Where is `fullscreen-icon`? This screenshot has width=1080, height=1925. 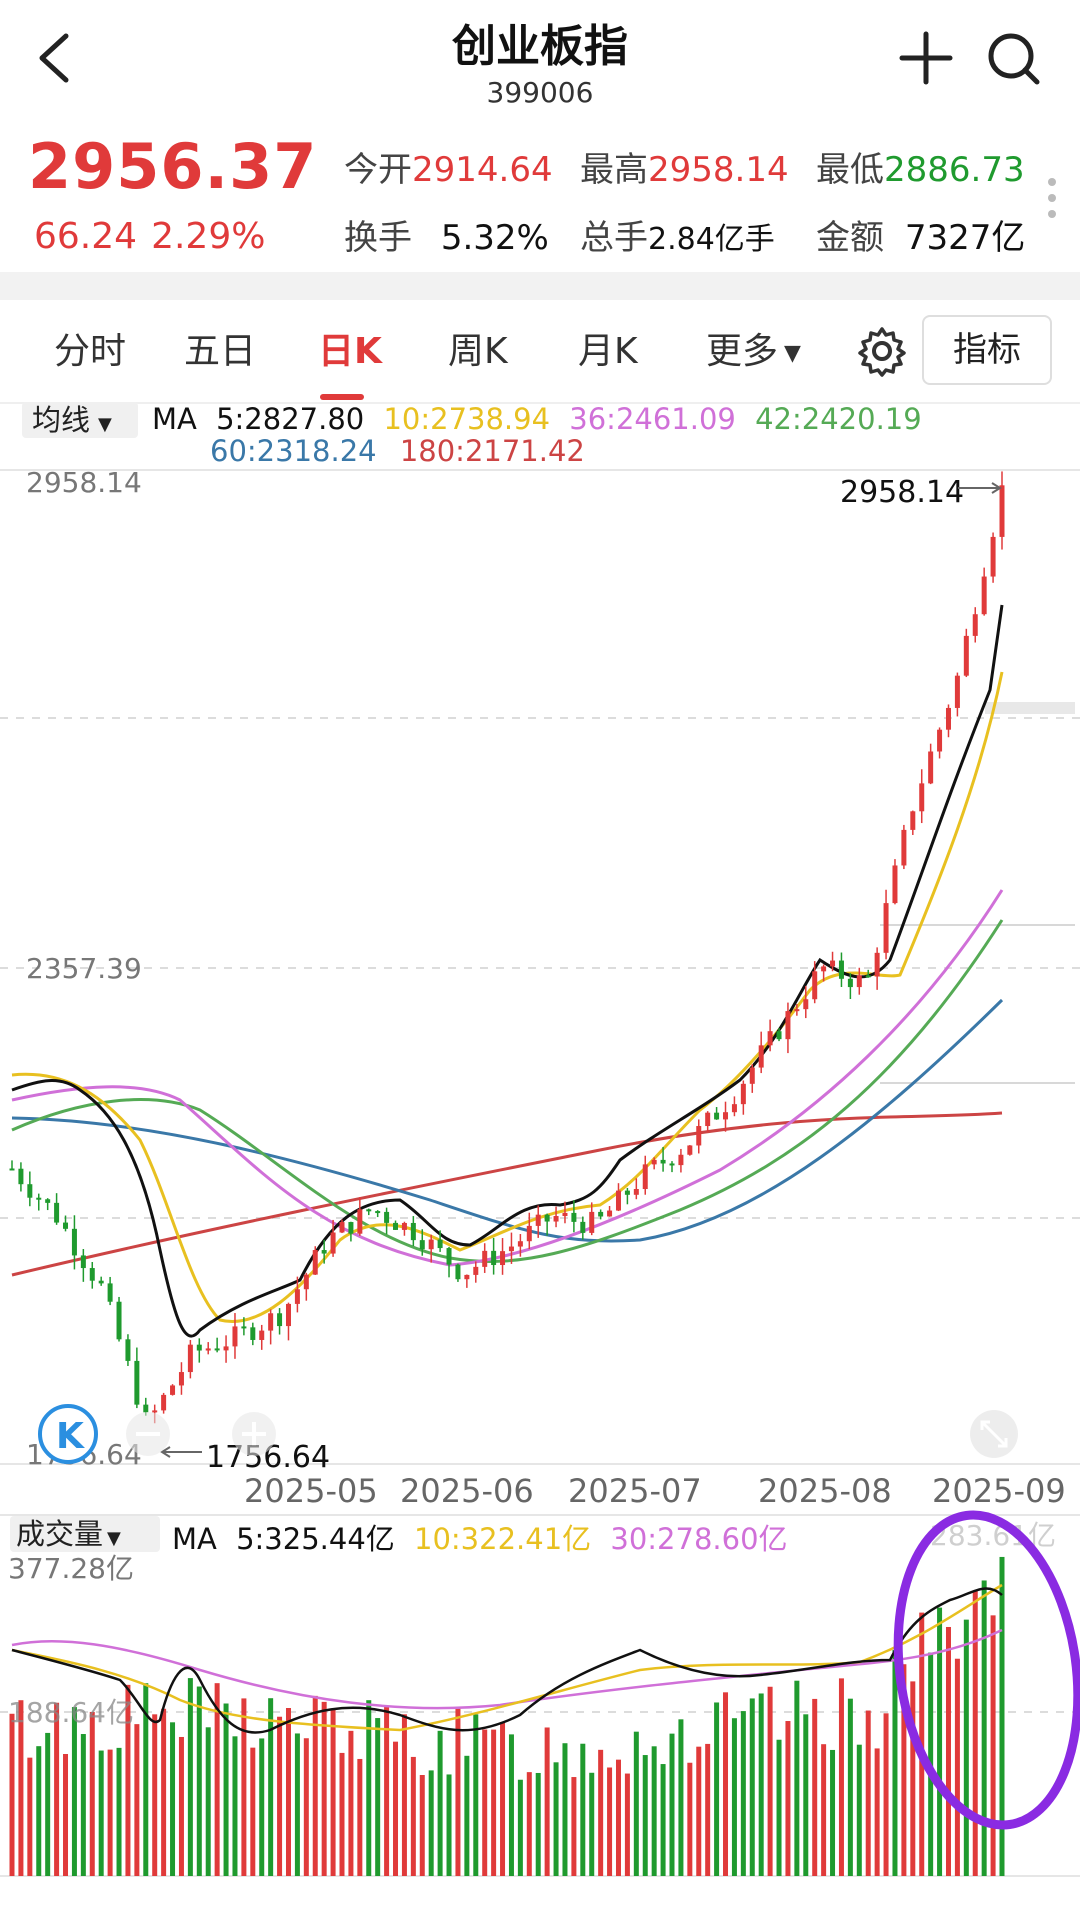
fullscreen-icon is located at coordinates (994, 1434).